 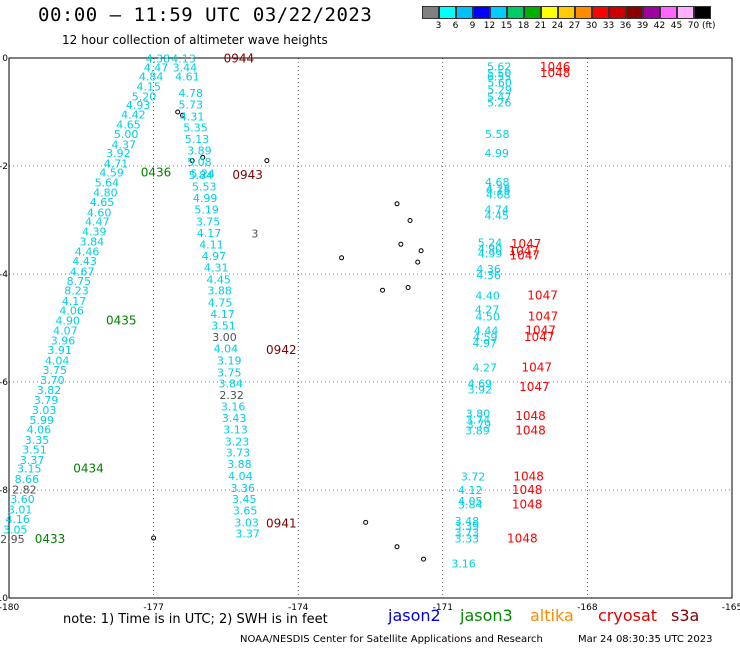 I want to click on wave-height-label: 5.29, so click(x=499, y=89).